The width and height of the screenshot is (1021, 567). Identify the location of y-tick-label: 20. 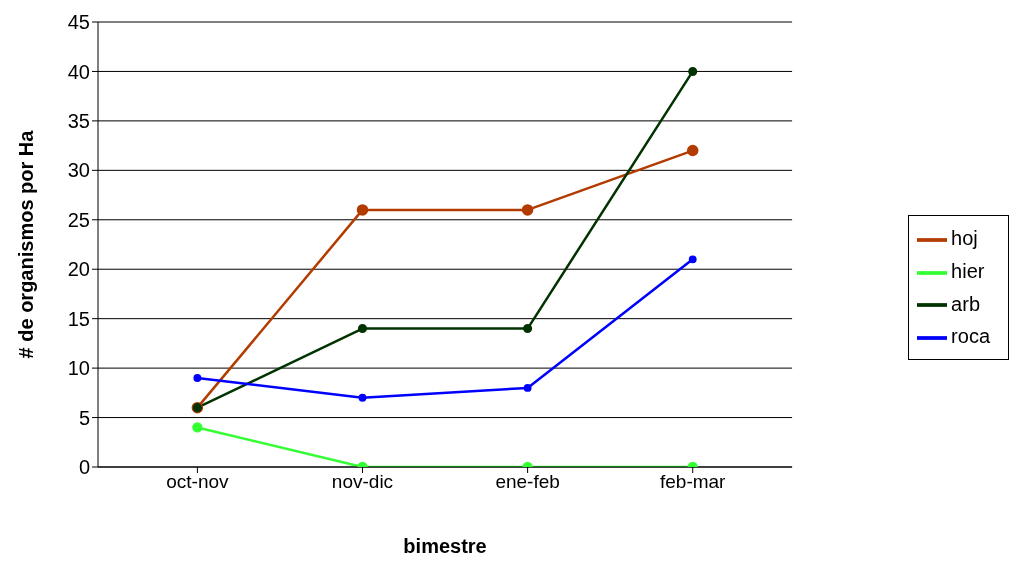
(78, 269).